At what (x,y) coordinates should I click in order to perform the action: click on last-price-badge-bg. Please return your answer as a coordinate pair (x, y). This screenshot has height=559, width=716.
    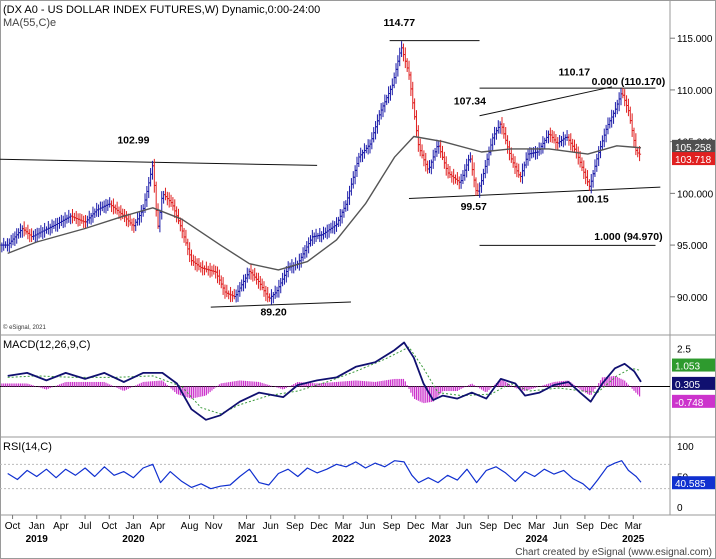
    Looking at the image, I should click on (693, 159).